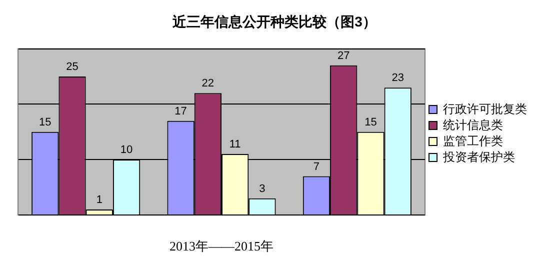 Image resolution: width=551 pixels, height=267 pixels. What do you see at coordinates (222, 246) in the screenshot?
I see `x-axis-title: 2013年——2015年` at bounding box center [222, 246].